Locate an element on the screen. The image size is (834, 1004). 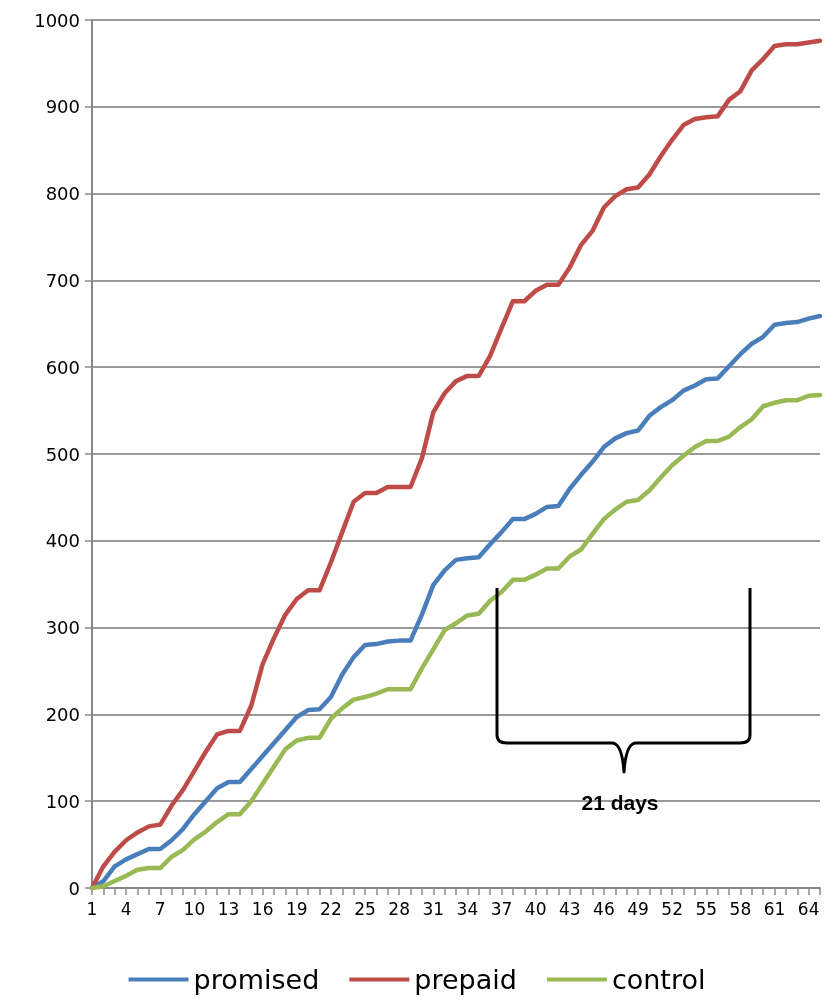
x-tick-label: 4 is located at coordinates (126, 908).